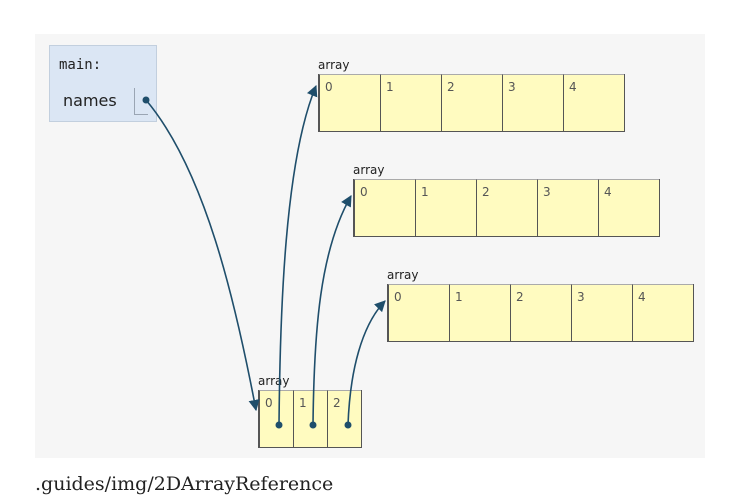 This screenshot has width=750, height=500. I want to click on array-row-0: 0 1 2 3 4, so click(471, 103).